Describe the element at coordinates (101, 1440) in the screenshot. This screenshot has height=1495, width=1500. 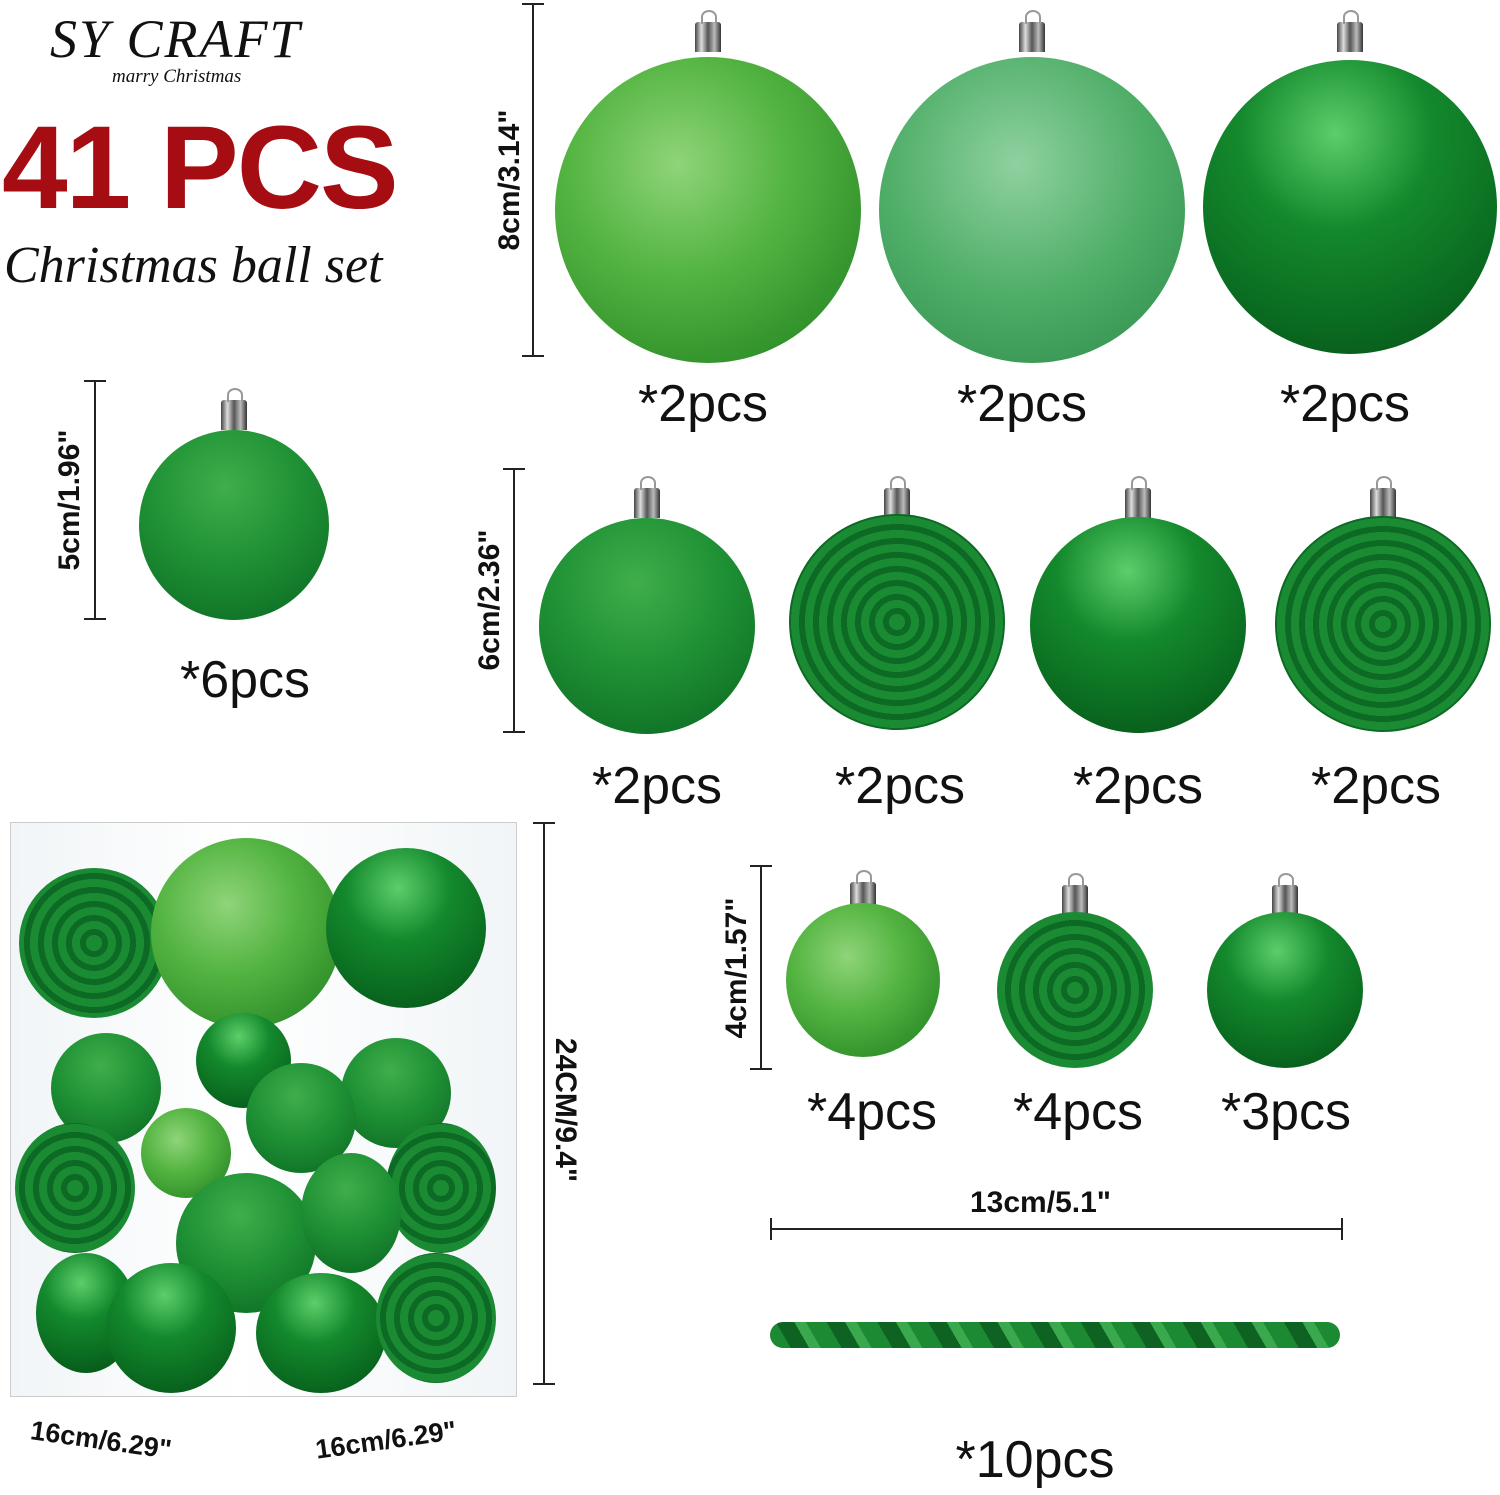
I see `dimension-label-box-width: 16cm/6.29"` at that location.